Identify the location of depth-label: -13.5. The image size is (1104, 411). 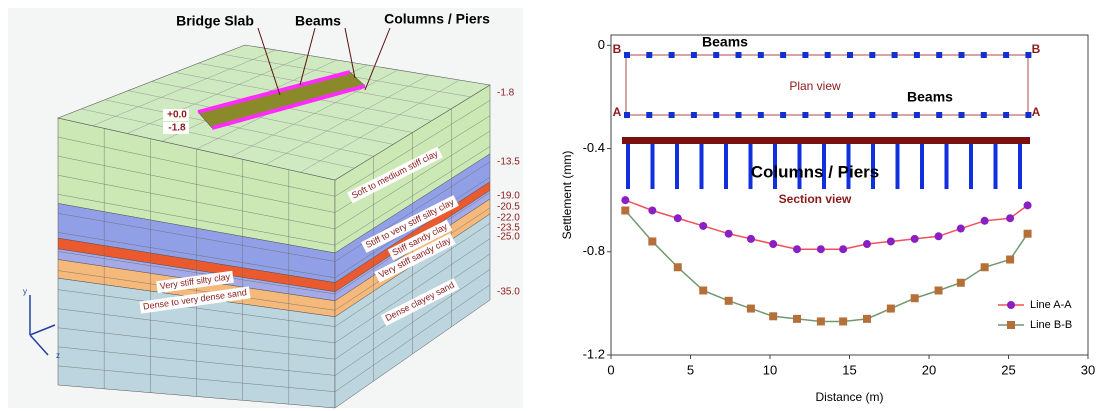
(508, 162).